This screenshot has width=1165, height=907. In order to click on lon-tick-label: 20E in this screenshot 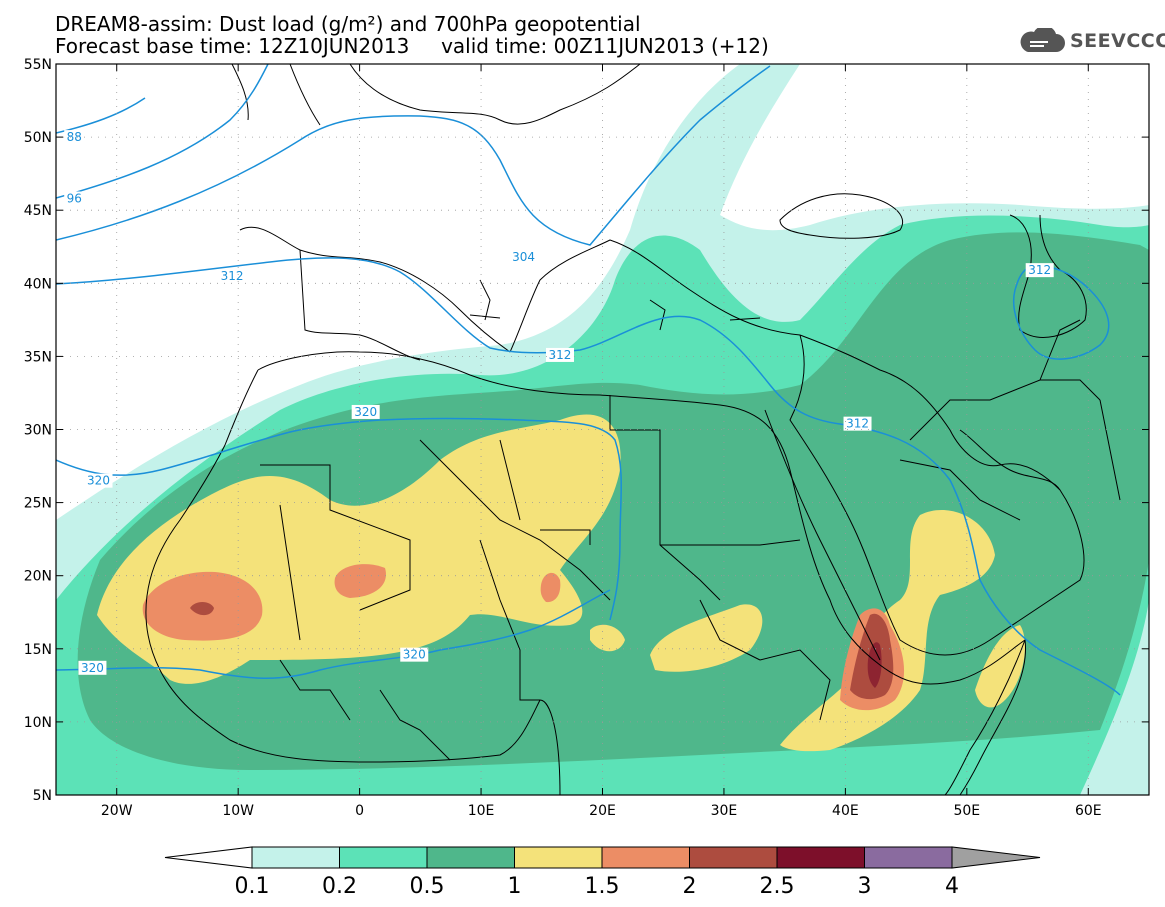, I will do `click(602, 811)`.